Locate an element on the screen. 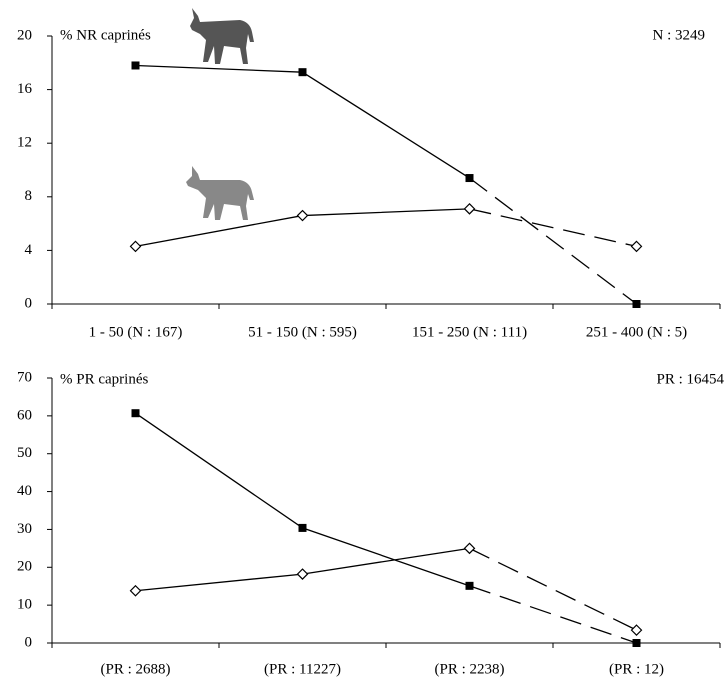  chart-title: % PR caprinés is located at coordinates (104, 379).